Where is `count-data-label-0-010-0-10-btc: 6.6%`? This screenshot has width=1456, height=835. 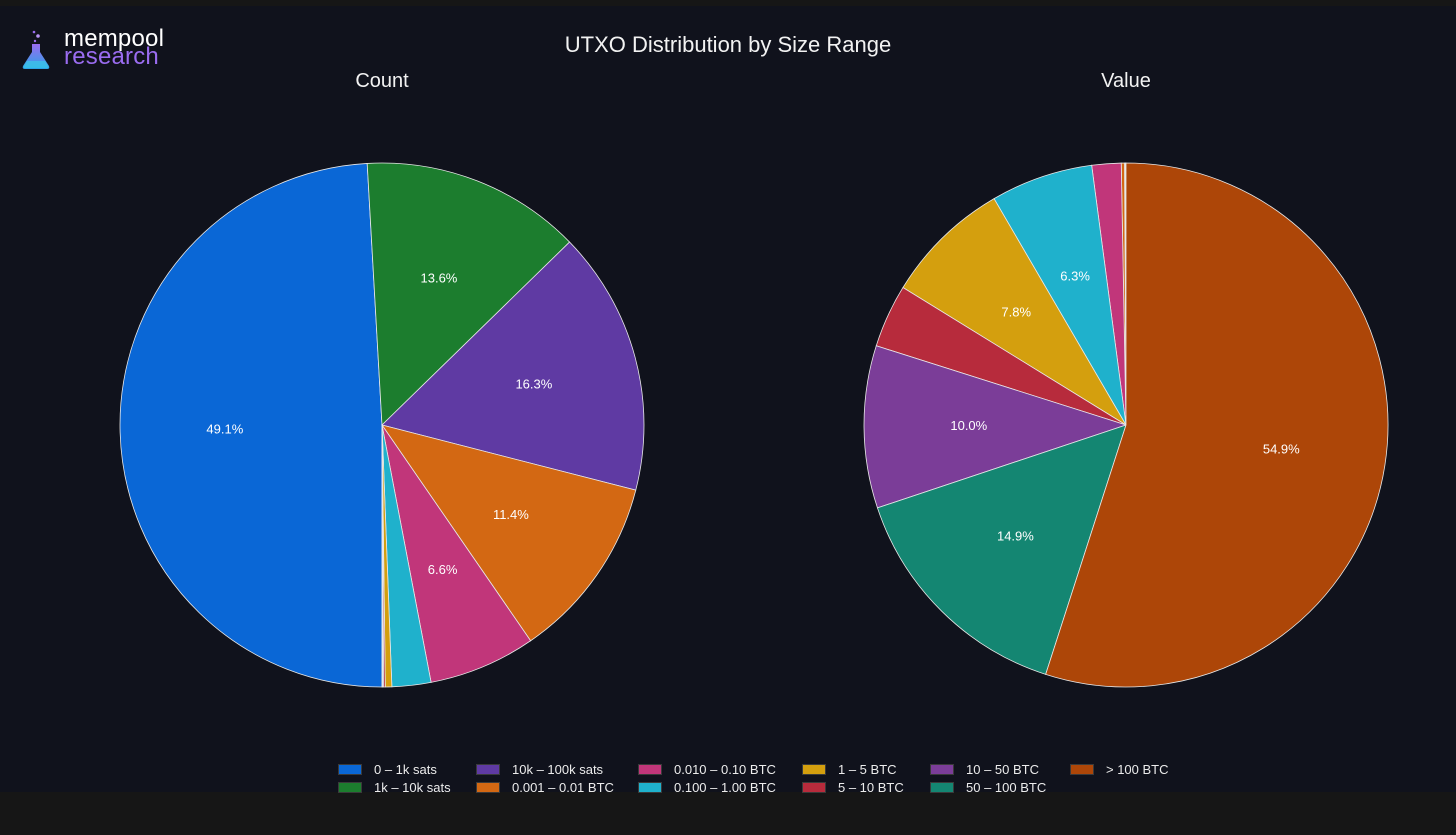 count-data-label-0-010-0-10-btc: 6.6% is located at coordinates (443, 569).